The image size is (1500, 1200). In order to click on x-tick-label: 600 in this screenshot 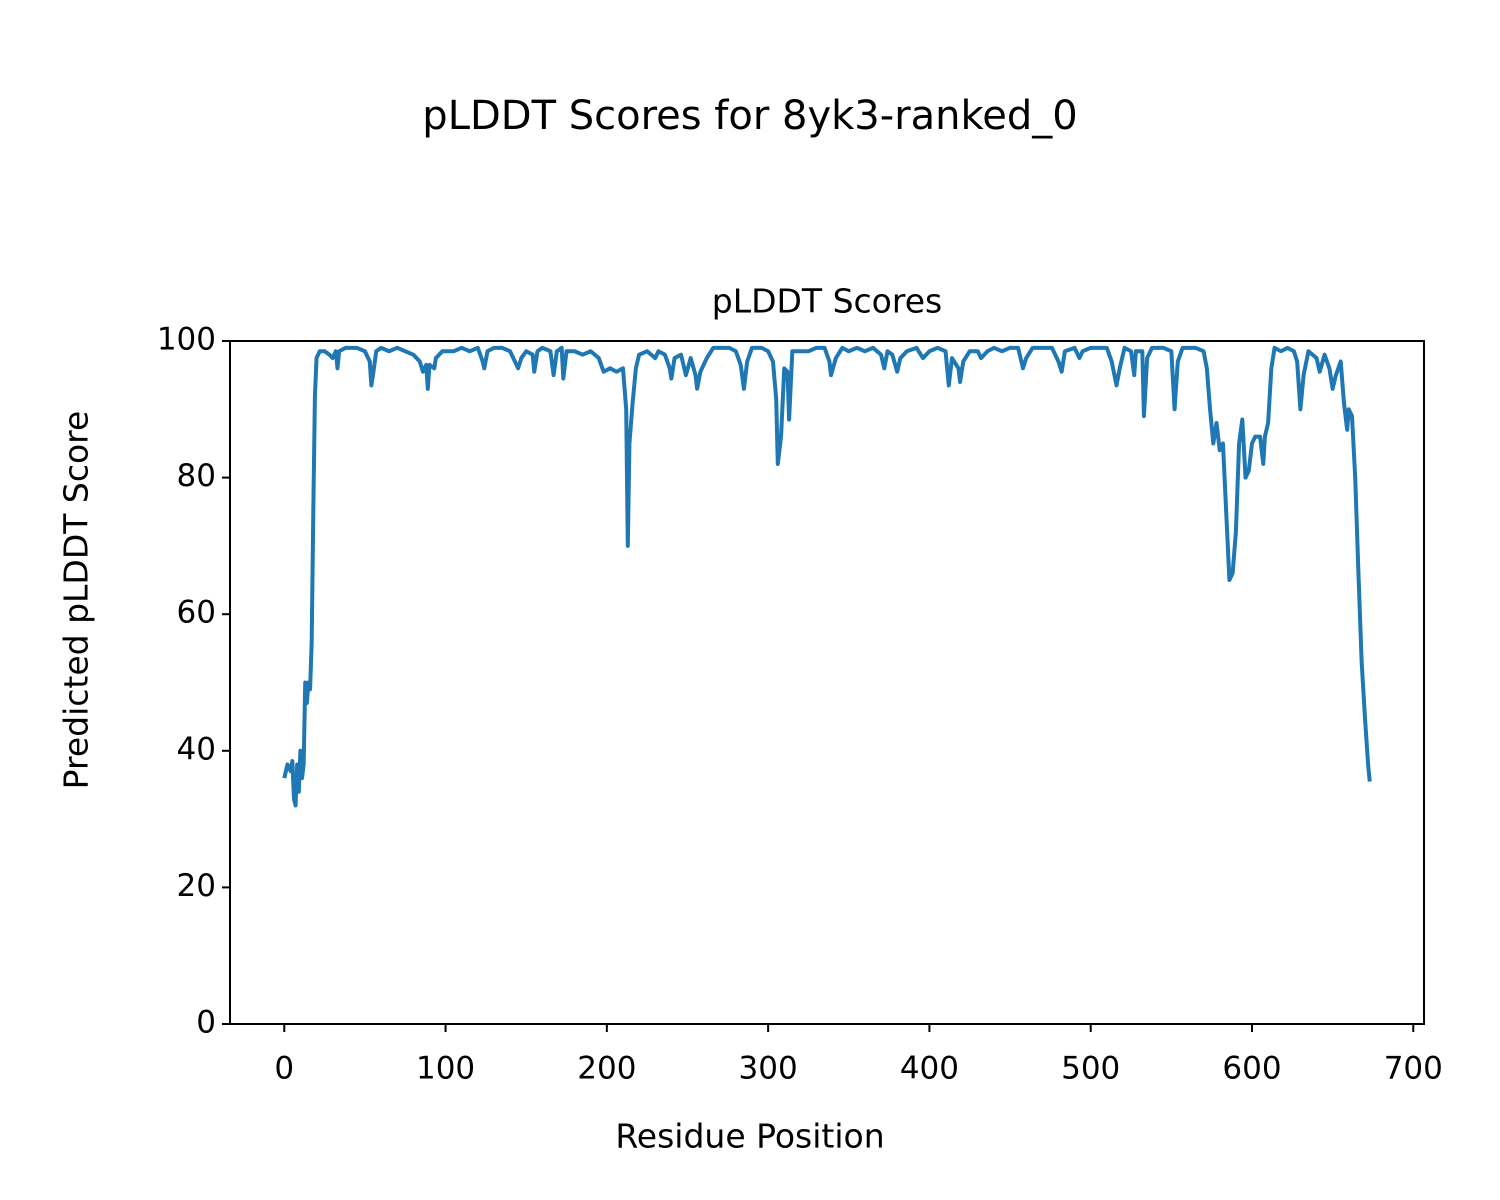, I will do `click(1251, 1069)`.